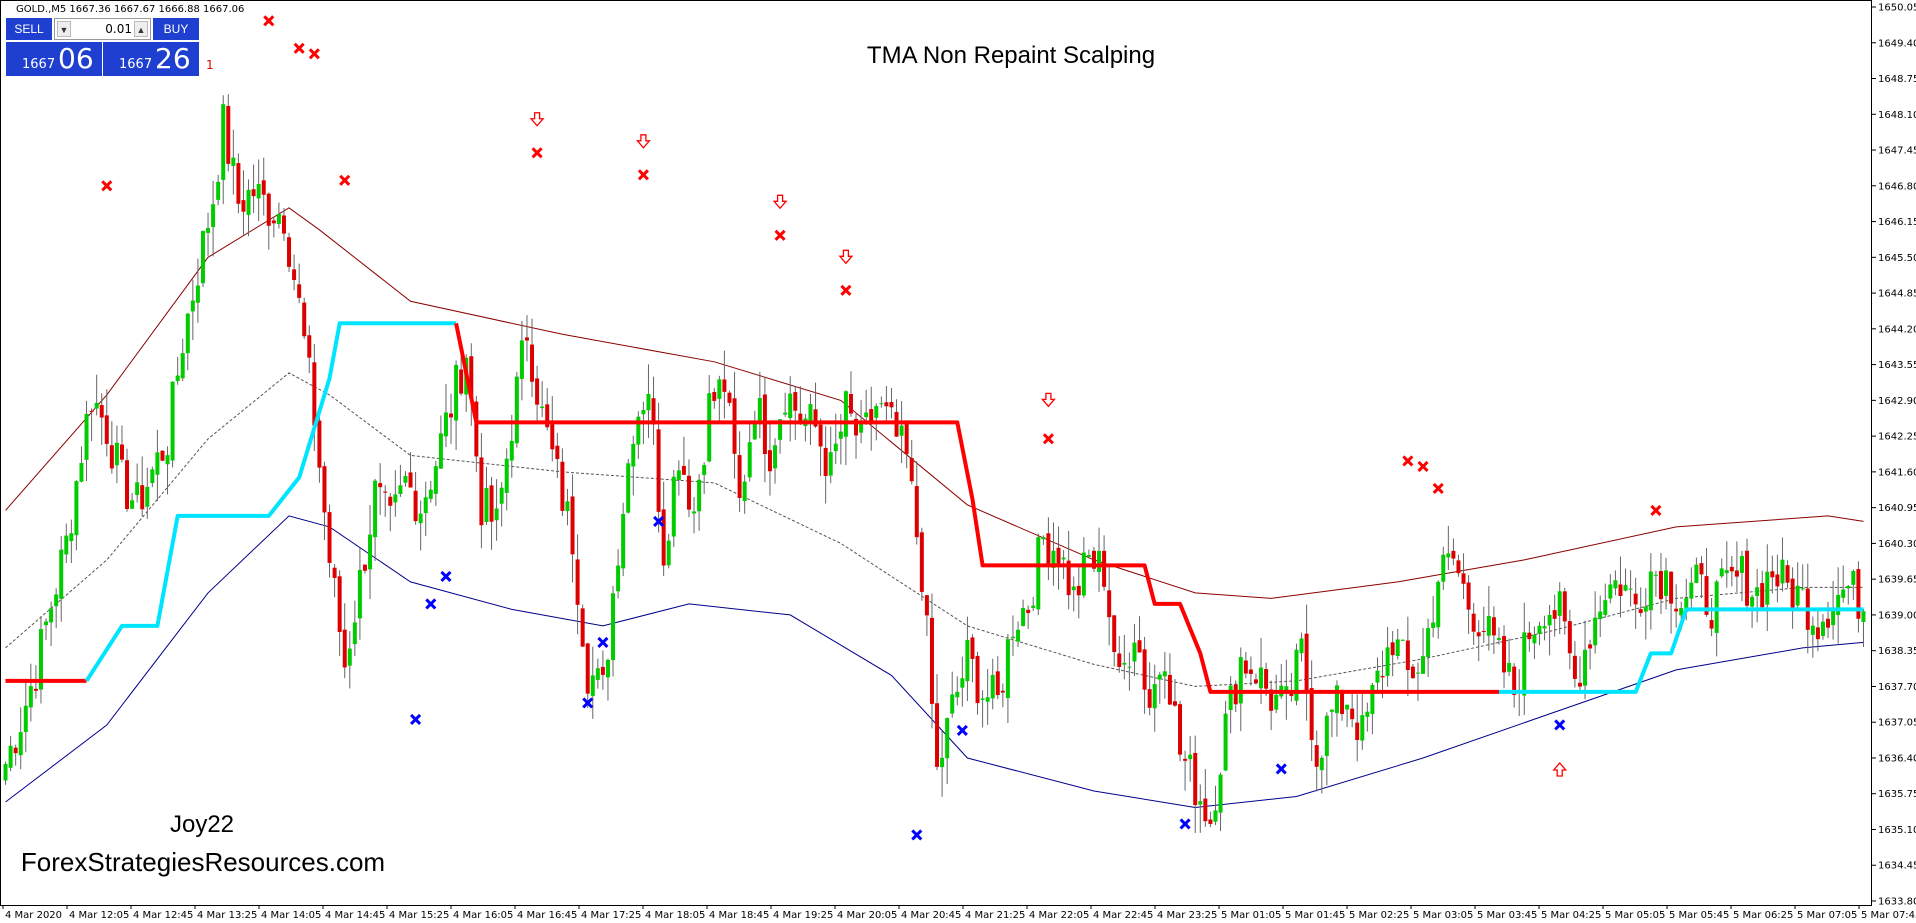  What do you see at coordinates (917, 835) in the screenshot?
I see `buy-cross-icon-stroke` at bounding box center [917, 835].